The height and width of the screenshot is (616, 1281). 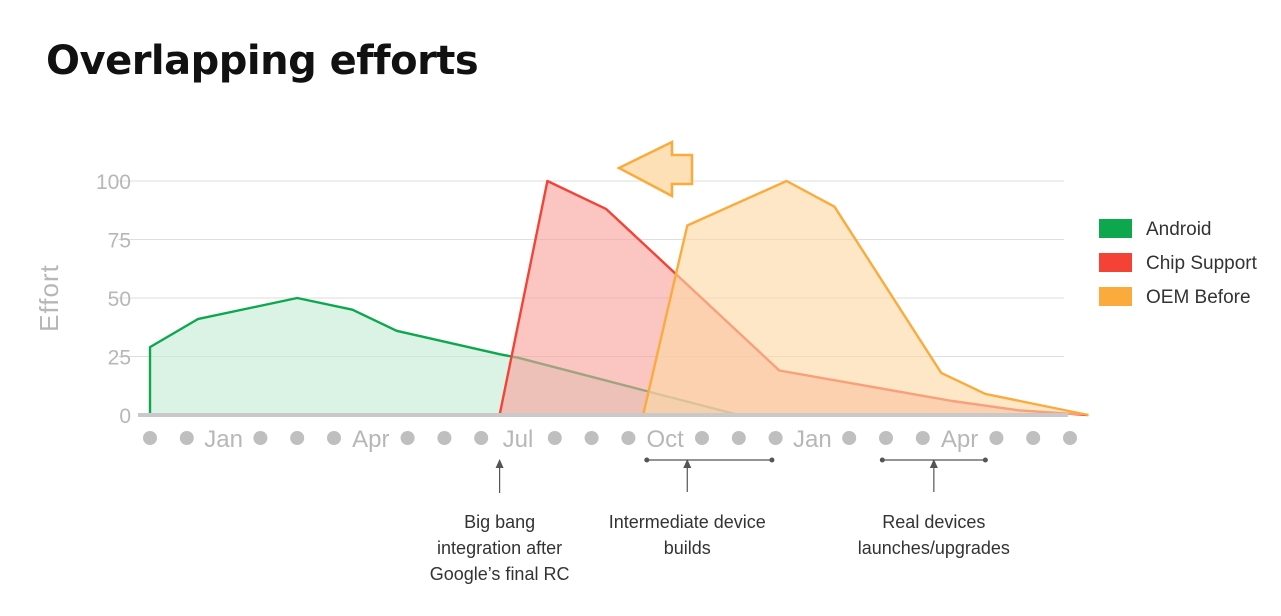 What do you see at coordinates (370, 439) in the screenshot?
I see `x-tick-label-6: Apr` at bounding box center [370, 439].